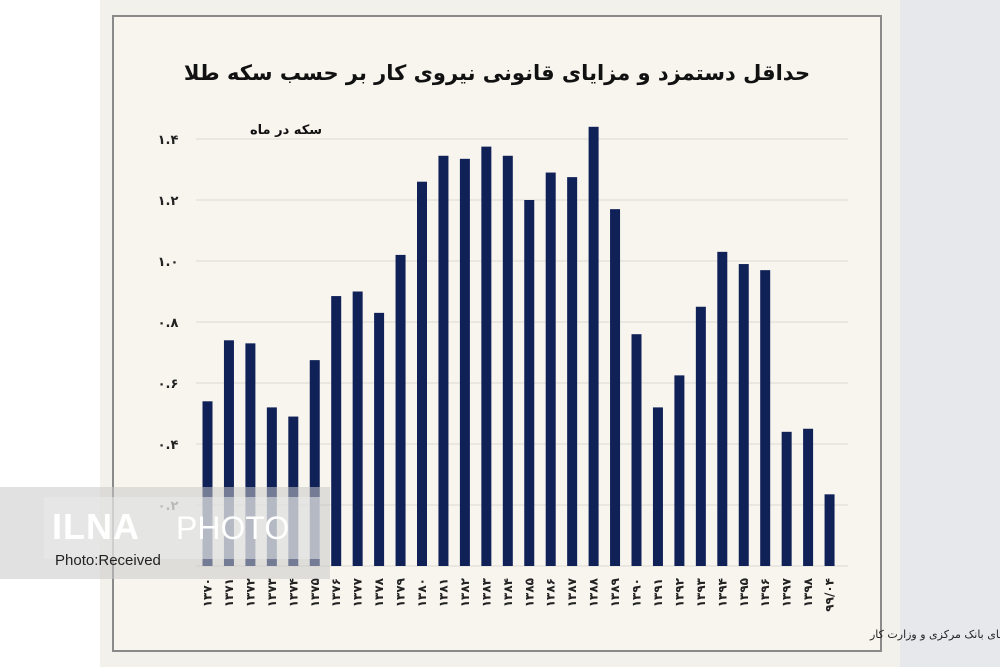 This screenshot has height=667, width=1000. Describe the element at coordinates (508, 592) in the screenshot. I see `x-tick-label: ۱۳۸۴` at that location.